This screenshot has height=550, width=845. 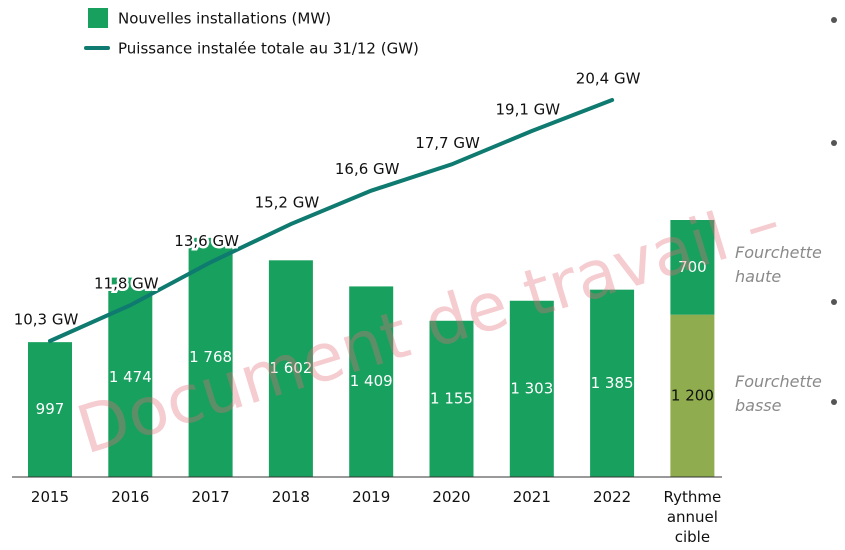 What do you see at coordinates (130, 497) in the screenshot?
I see `x-tick-label: 2016` at bounding box center [130, 497].